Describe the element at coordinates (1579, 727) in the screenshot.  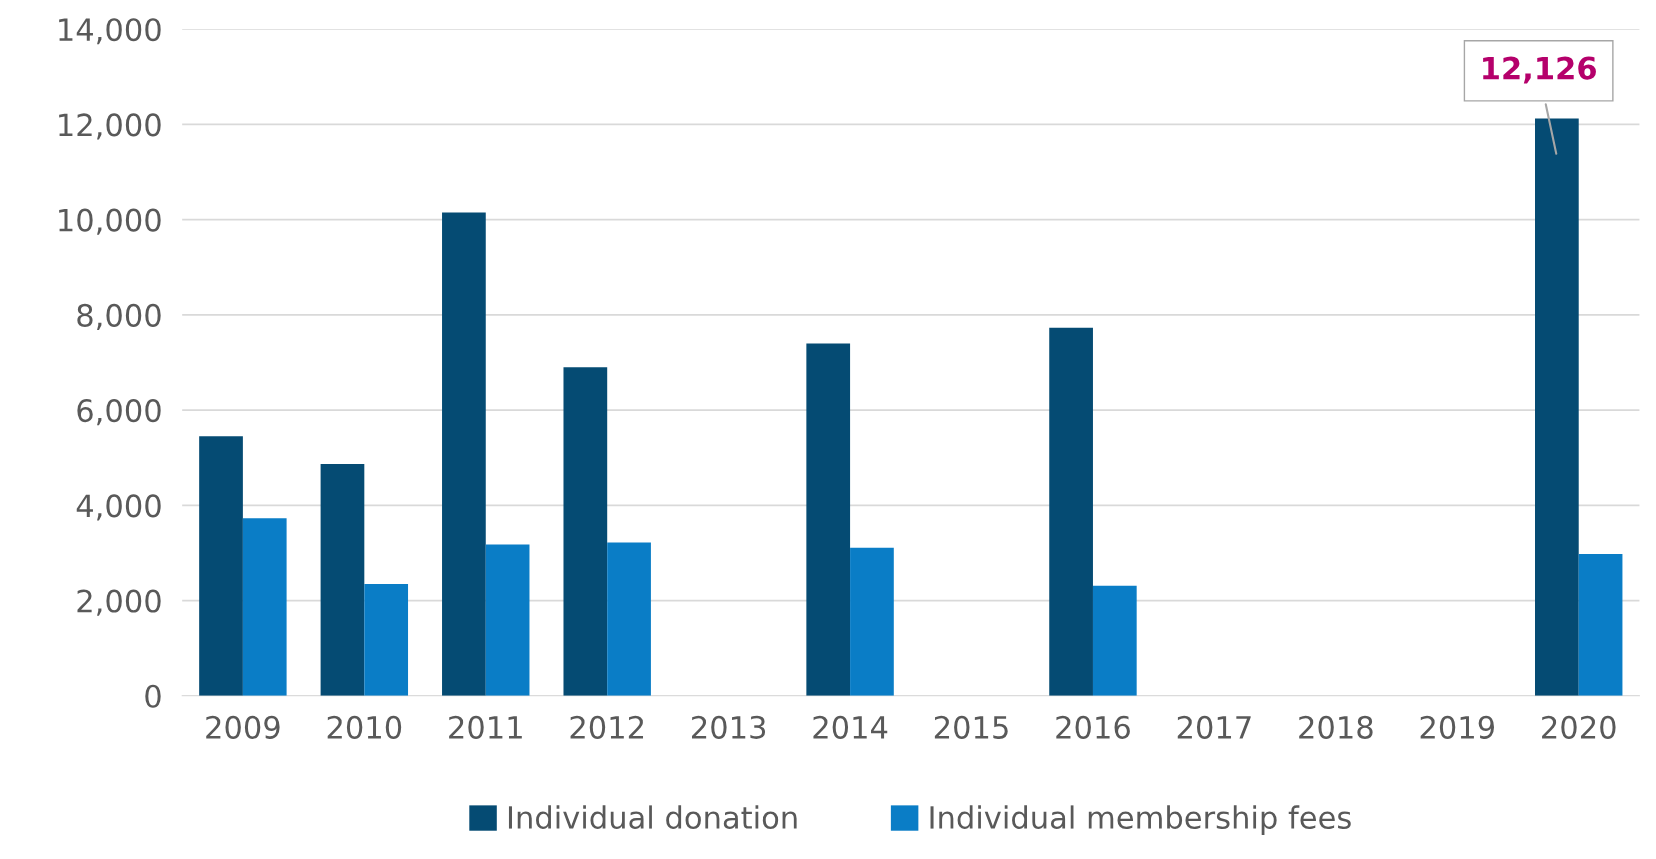
I see `x-tick-label: 2020` at that location.